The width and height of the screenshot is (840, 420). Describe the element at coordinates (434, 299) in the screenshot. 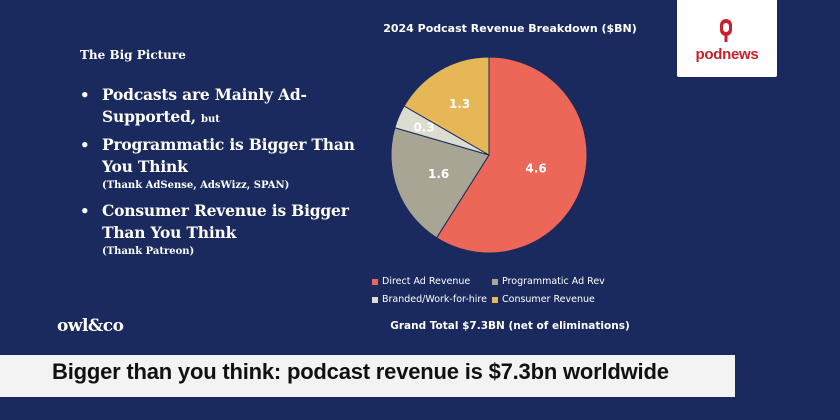

I see `legend-label: Branded/Work-for-hire` at that location.